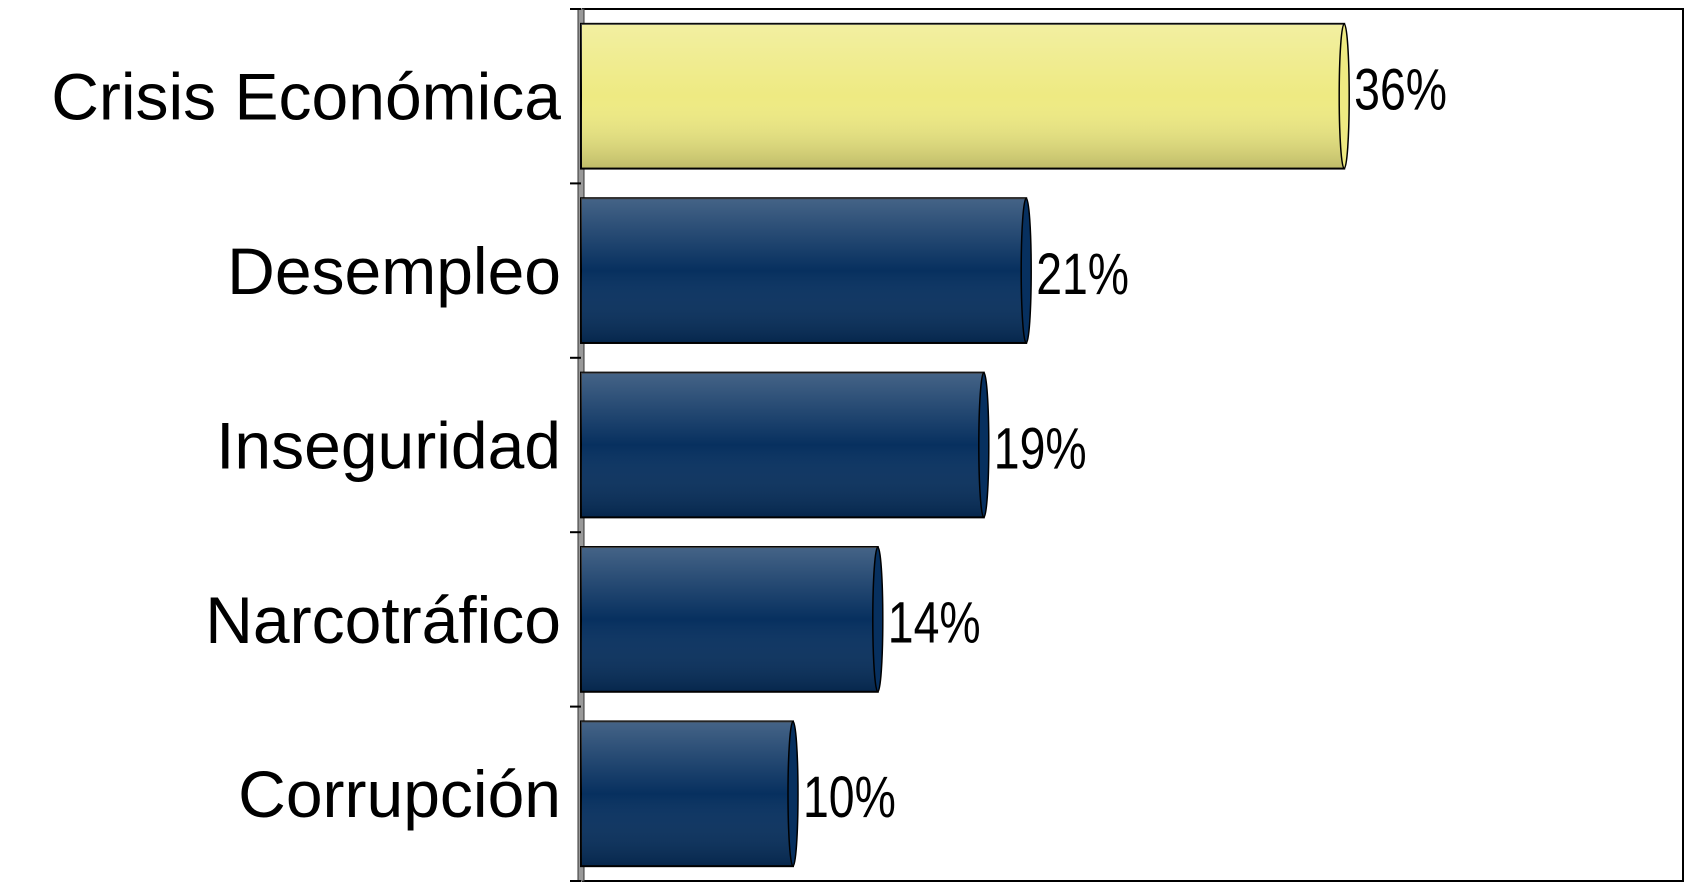  What do you see at coordinates (383, 620) in the screenshot?
I see `category-label: Narcotráfico` at bounding box center [383, 620].